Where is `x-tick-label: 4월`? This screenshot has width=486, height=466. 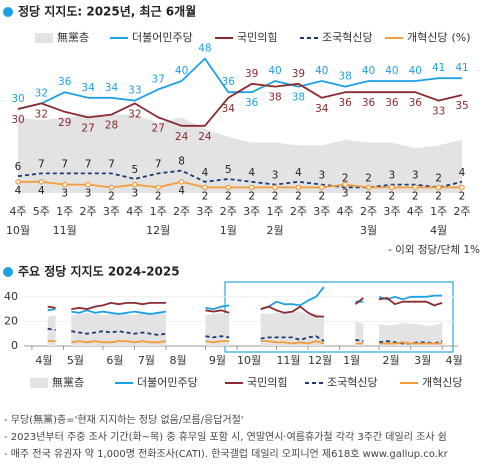
x-tick-label: 4월 is located at coordinates (454, 360).